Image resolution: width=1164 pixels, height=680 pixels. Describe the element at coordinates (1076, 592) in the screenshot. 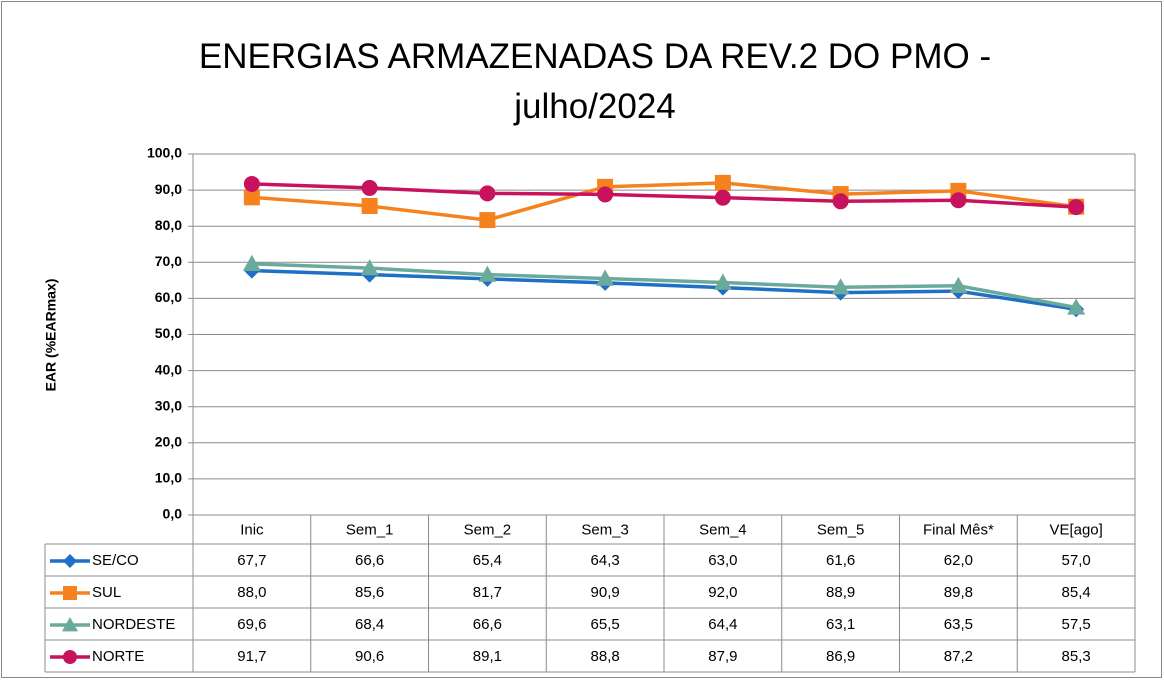

I see `table-value: 85,4` at that location.